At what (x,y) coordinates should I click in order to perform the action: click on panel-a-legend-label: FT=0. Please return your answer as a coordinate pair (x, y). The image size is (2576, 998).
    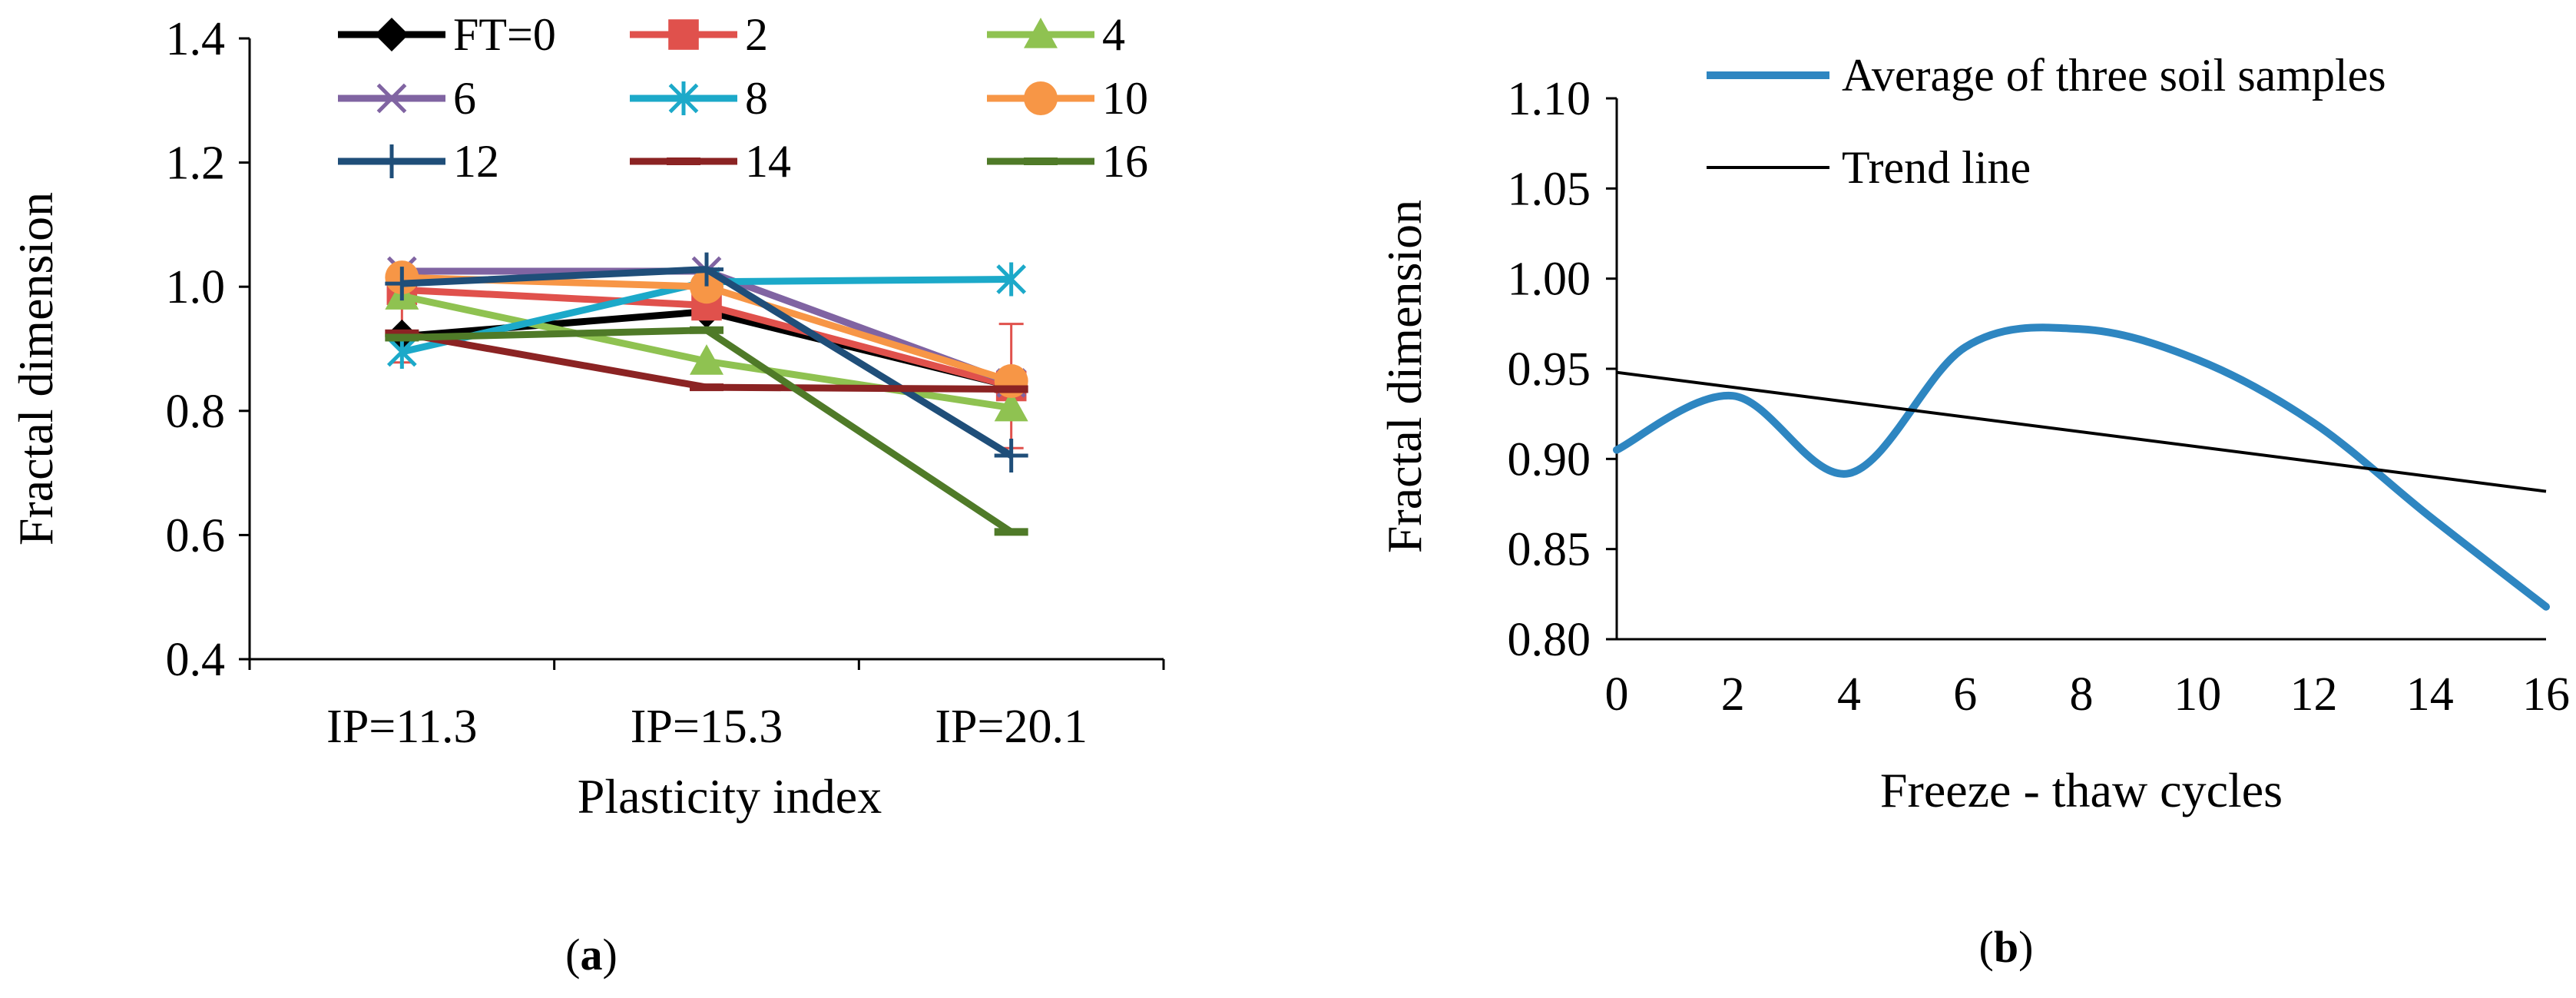
    Looking at the image, I should click on (504, 34).